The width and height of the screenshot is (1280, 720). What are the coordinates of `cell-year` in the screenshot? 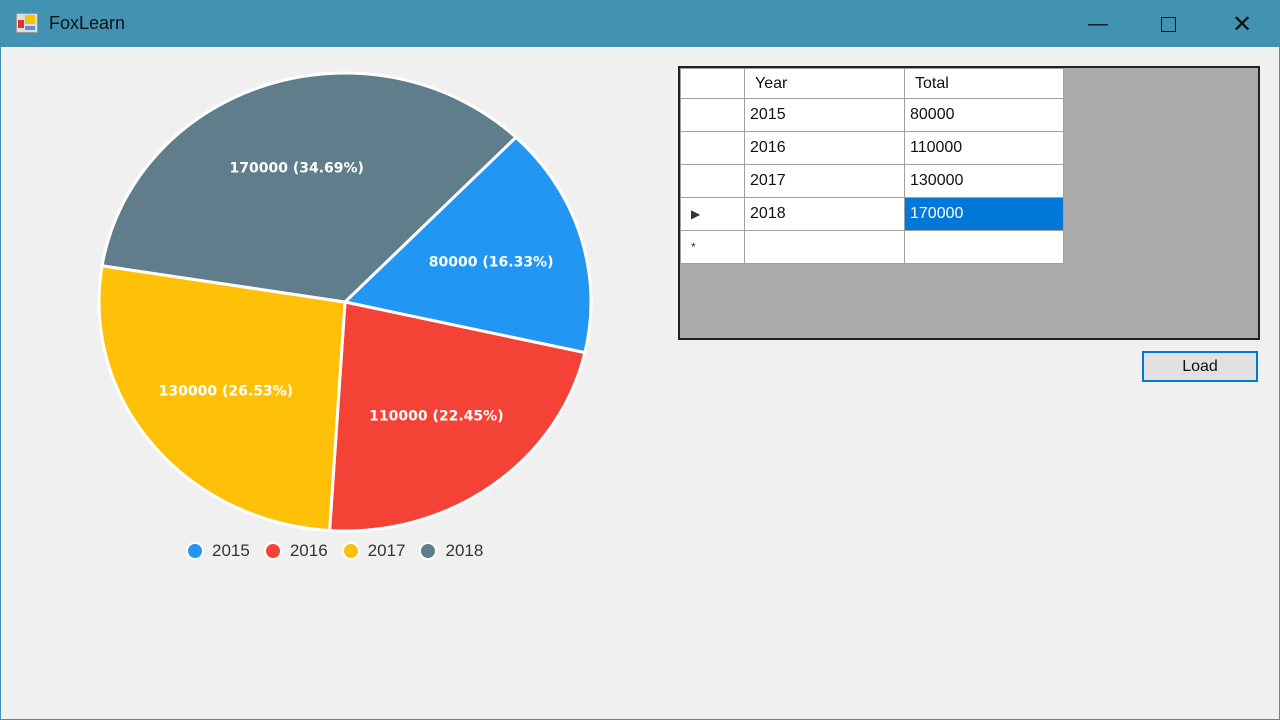 It's located at (824, 247).